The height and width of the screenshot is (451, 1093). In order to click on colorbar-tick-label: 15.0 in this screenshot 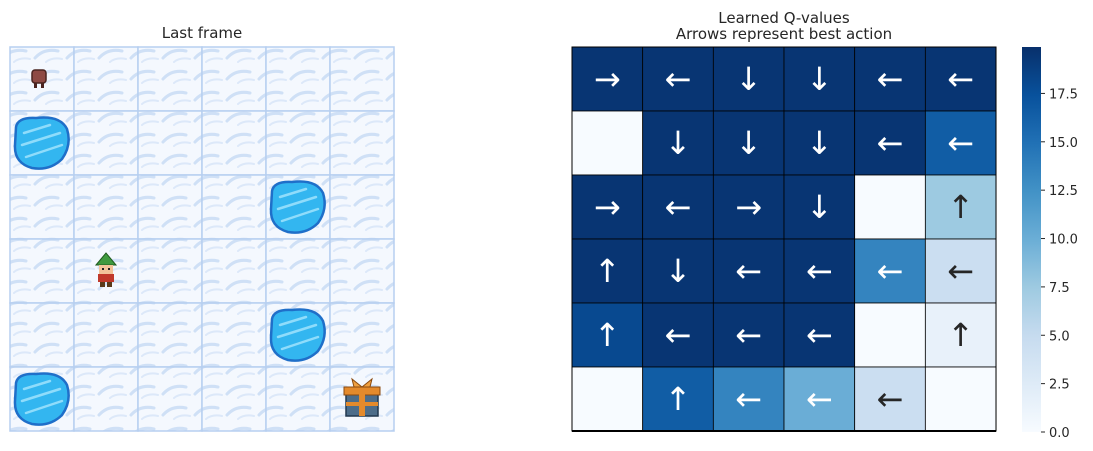, I will do `click(1063, 143)`.